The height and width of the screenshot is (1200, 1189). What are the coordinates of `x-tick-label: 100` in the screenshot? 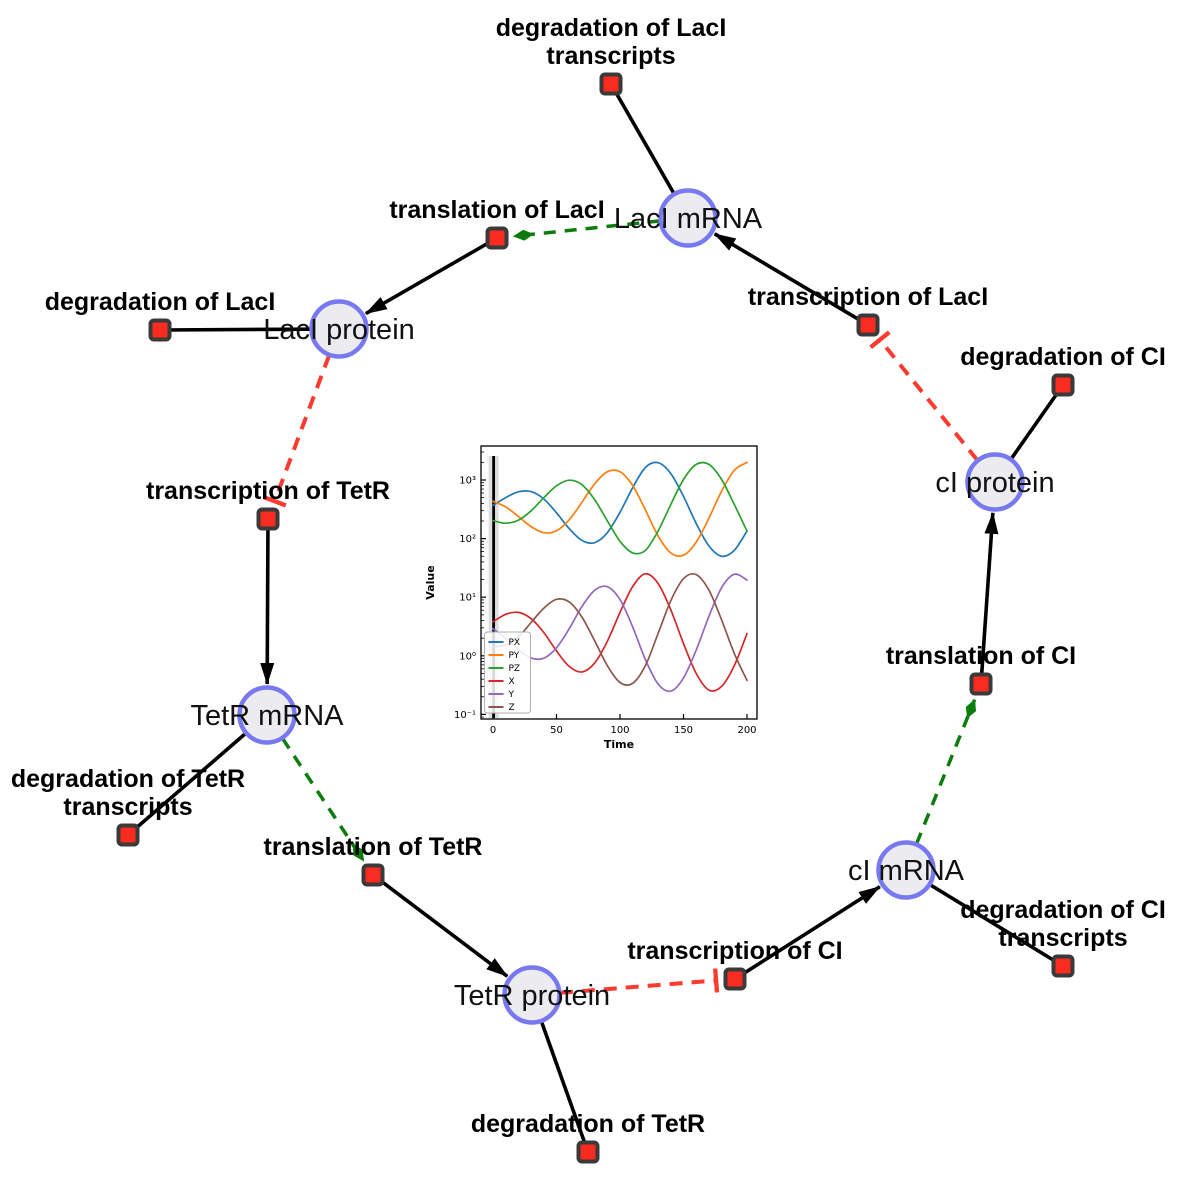 It's located at (619, 730).